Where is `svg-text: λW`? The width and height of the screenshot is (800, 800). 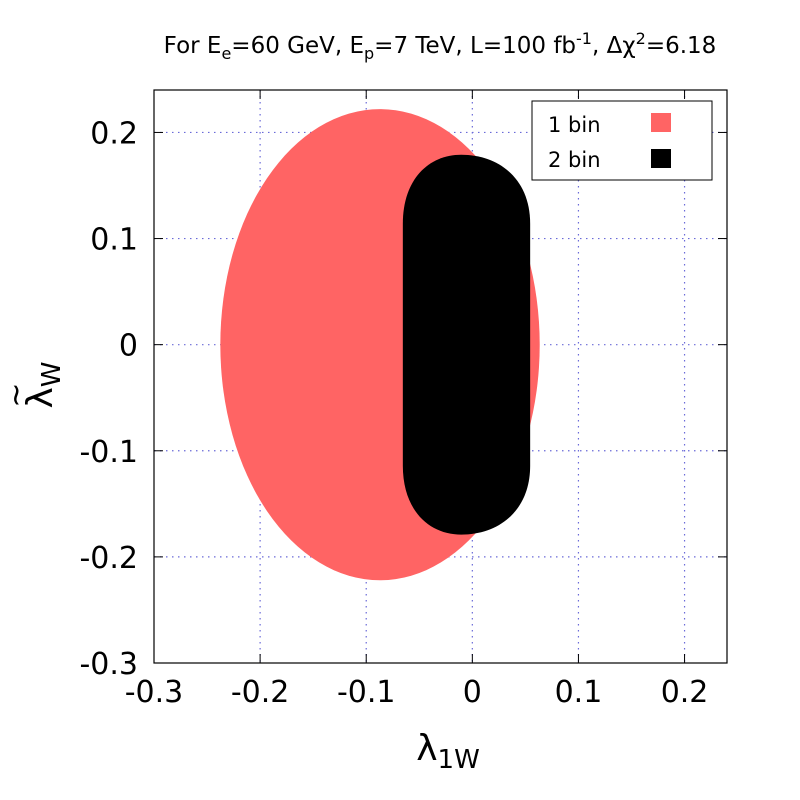 svg-text: λW is located at coordinates (43, 384).